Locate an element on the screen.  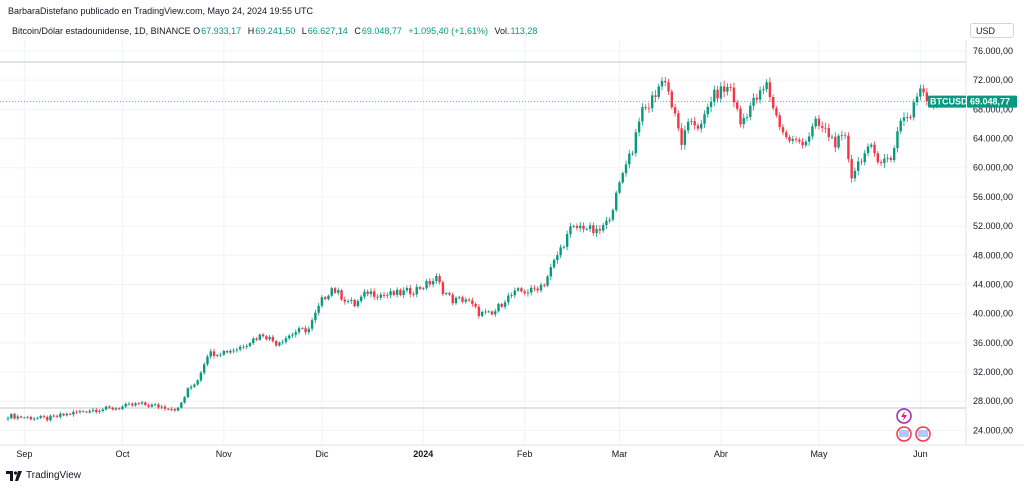
close-label: C is located at coordinates (357, 31).